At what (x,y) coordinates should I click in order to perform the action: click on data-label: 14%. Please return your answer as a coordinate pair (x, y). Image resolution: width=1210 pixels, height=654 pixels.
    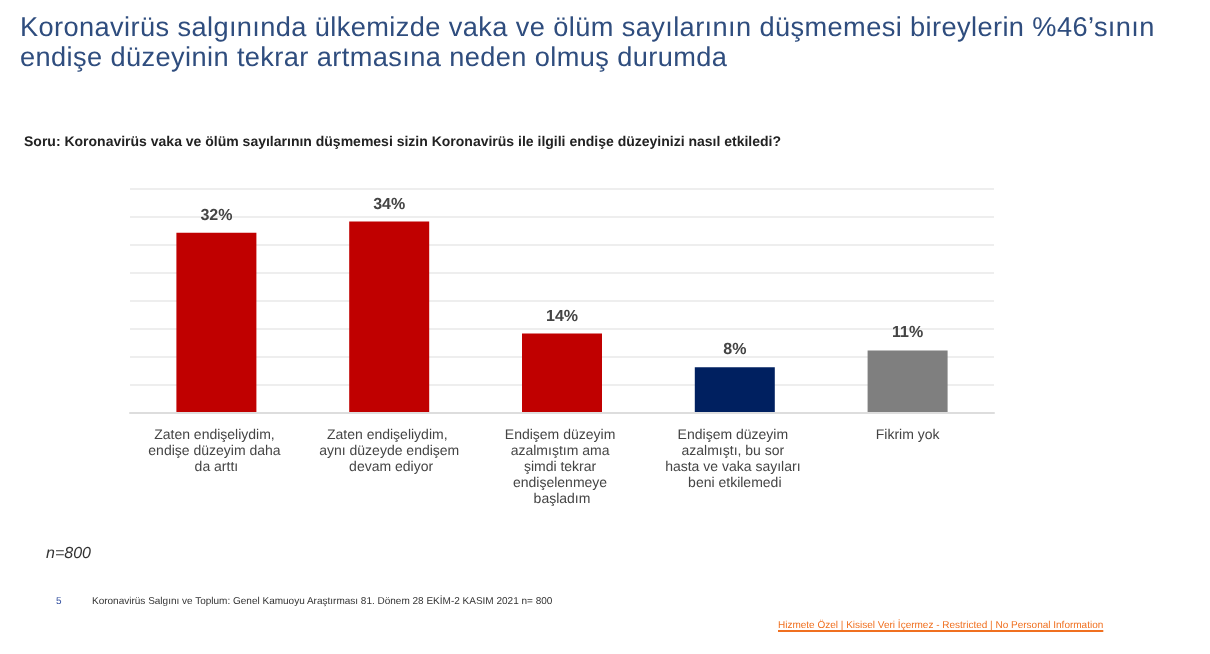
    Looking at the image, I should click on (562, 315).